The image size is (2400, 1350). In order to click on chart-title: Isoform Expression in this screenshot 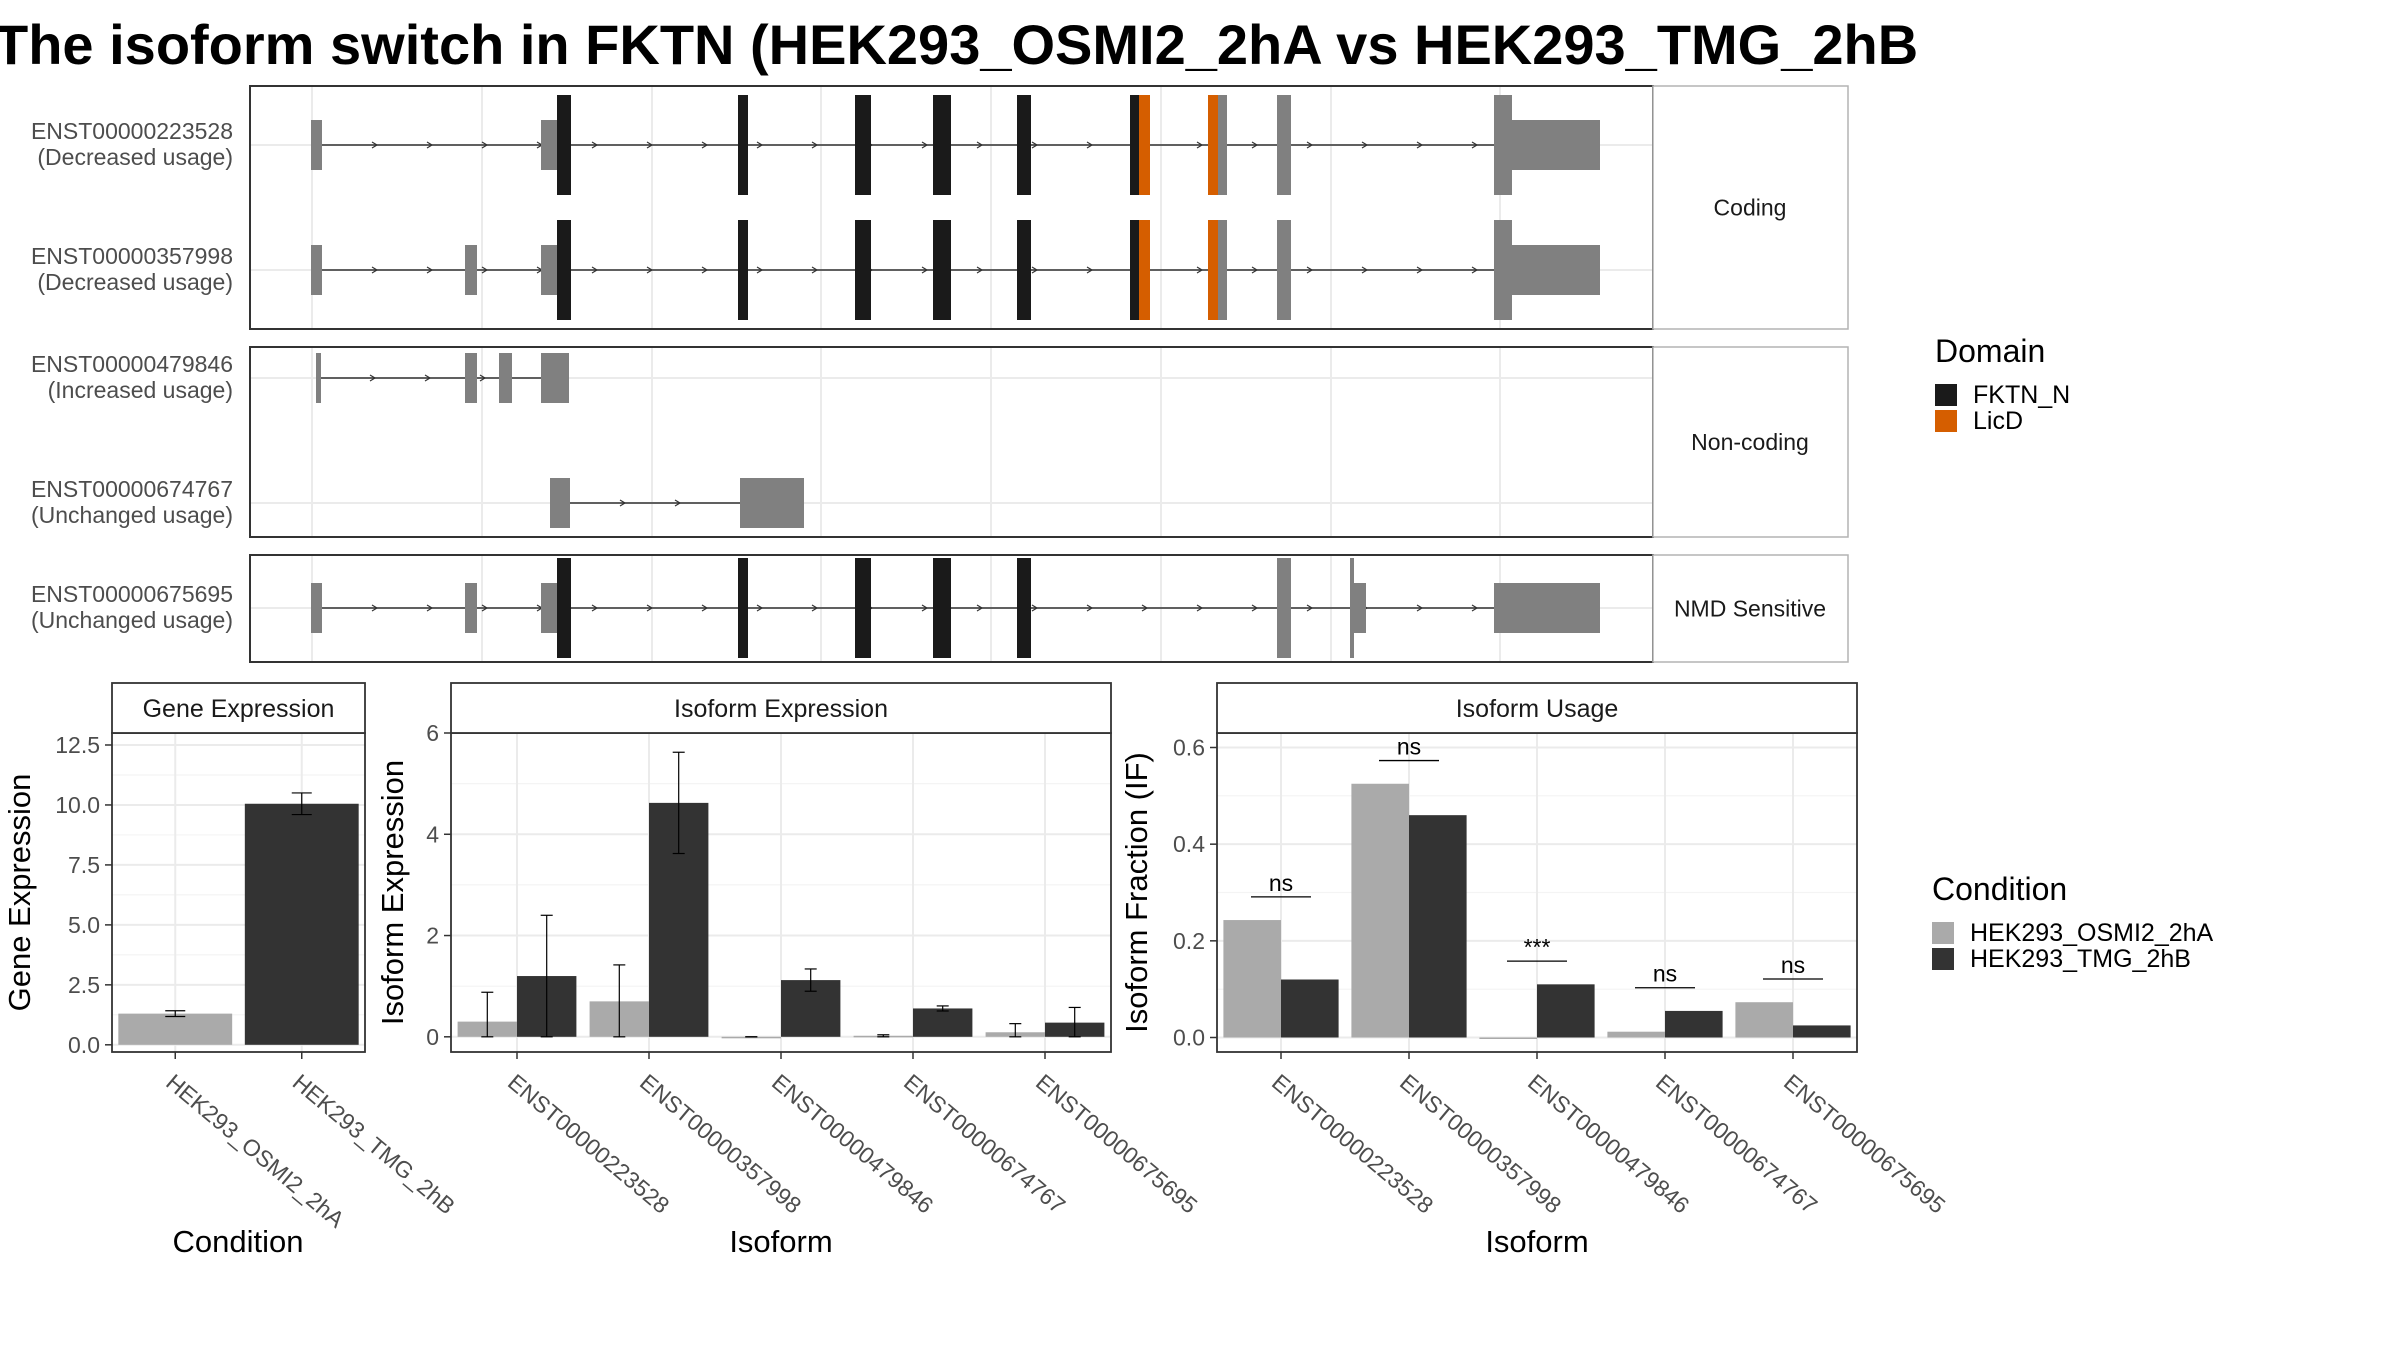, I will do `click(781, 709)`.